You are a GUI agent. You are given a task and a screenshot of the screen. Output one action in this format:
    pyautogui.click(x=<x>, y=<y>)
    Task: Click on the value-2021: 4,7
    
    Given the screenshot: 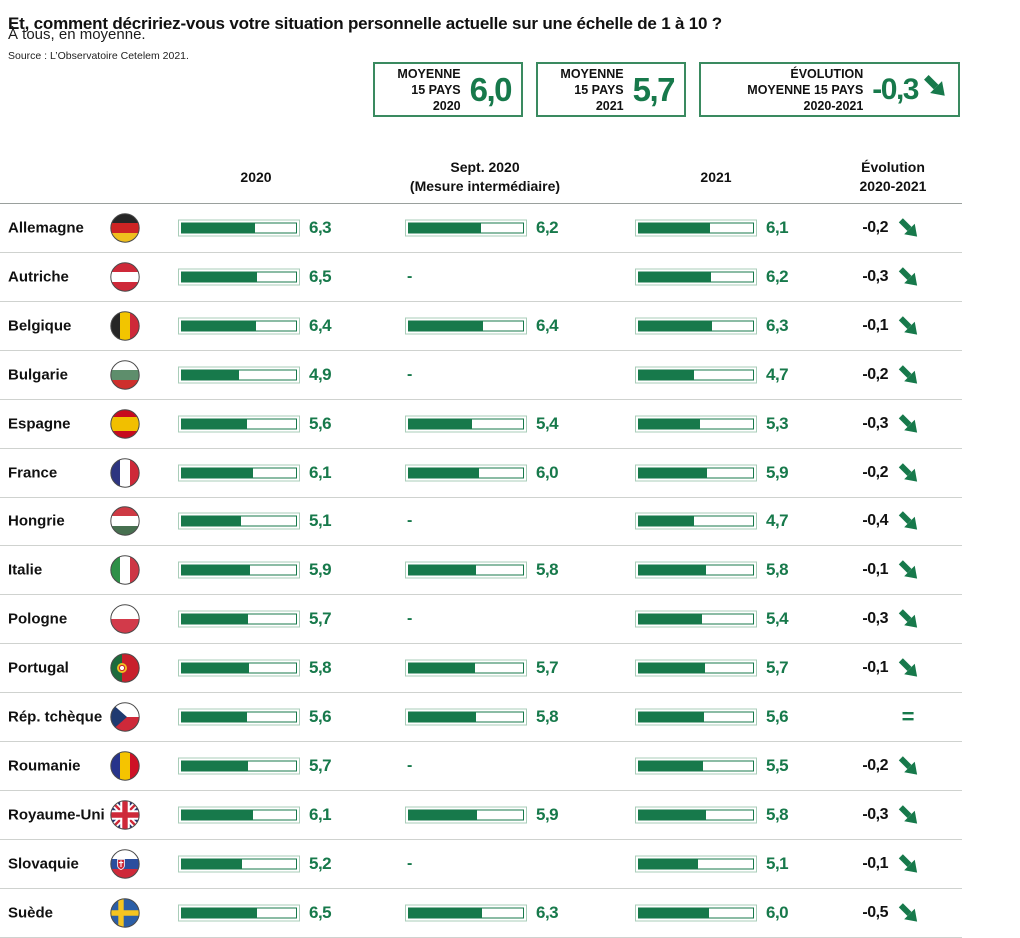 What is the action you would take?
    pyautogui.click(x=777, y=374)
    